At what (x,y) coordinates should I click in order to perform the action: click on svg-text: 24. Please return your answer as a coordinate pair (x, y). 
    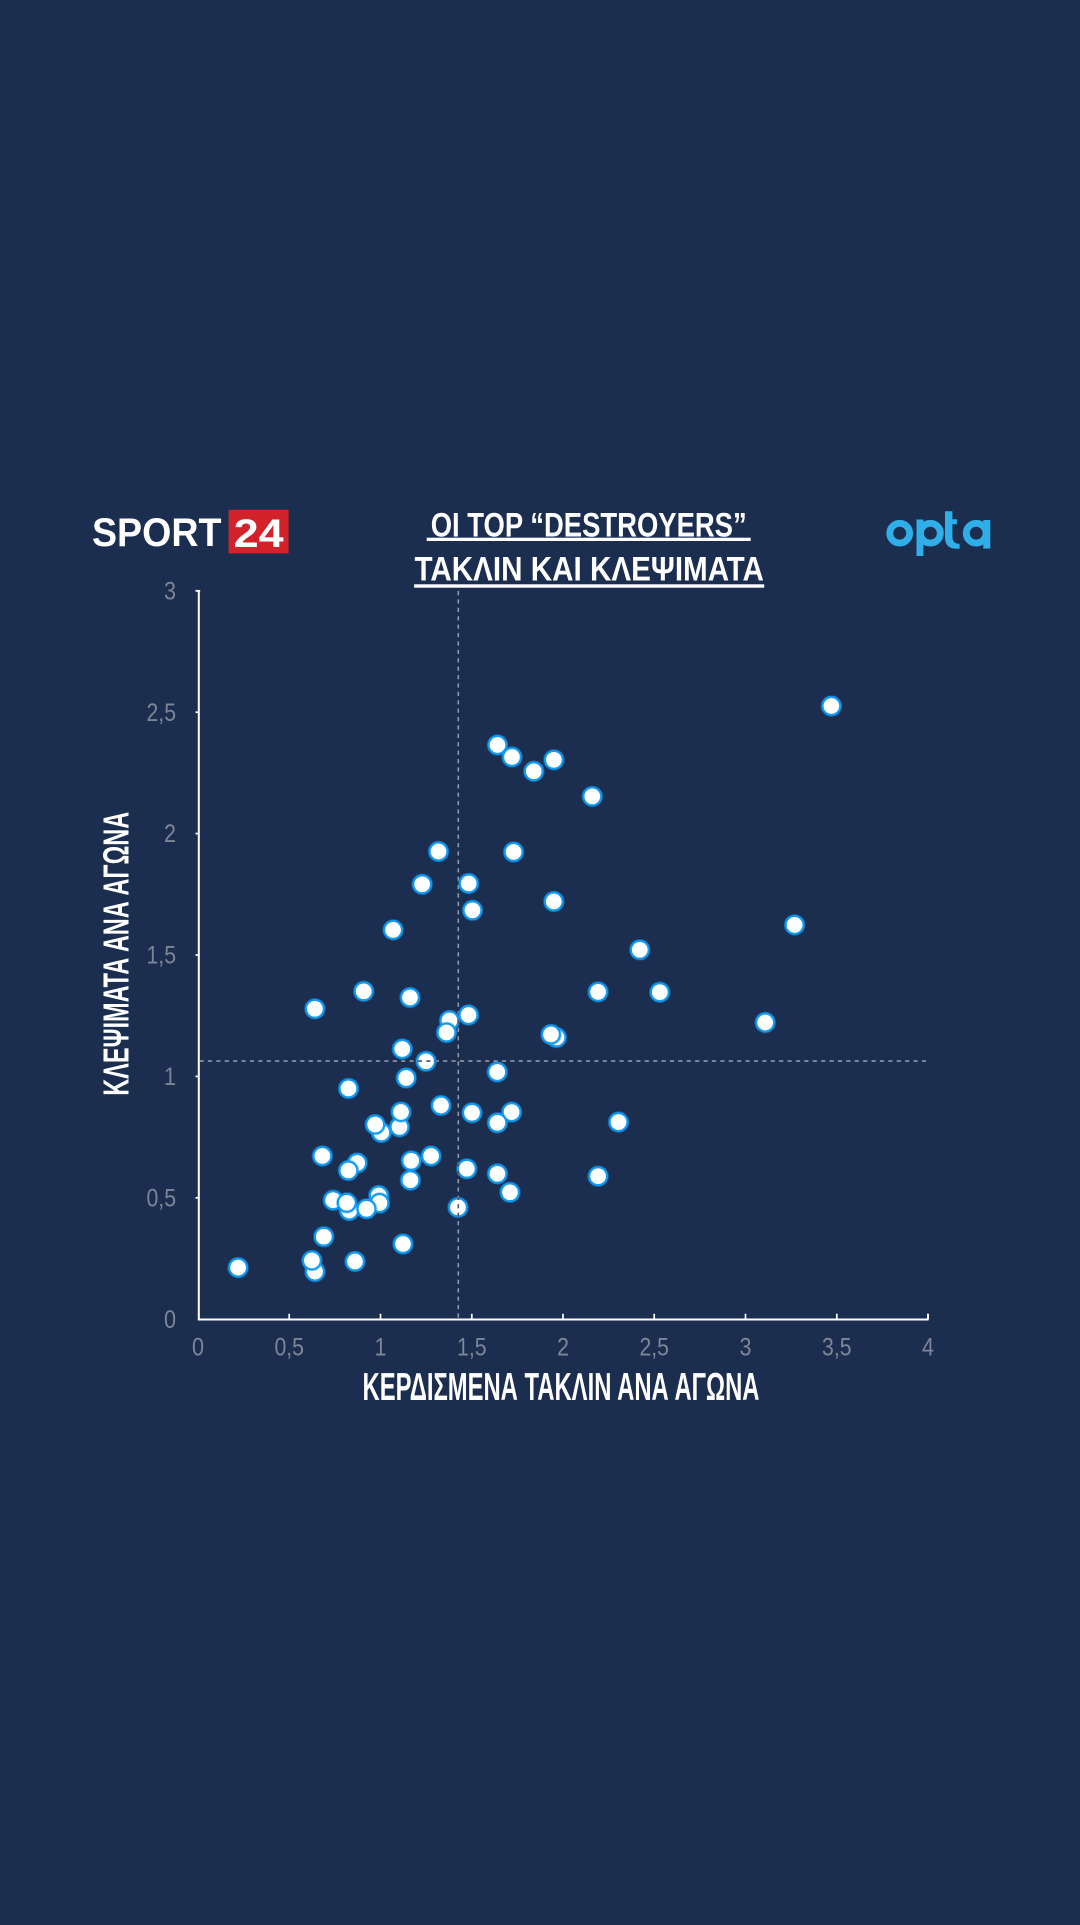
    Looking at the image, I should click on (259, 534).